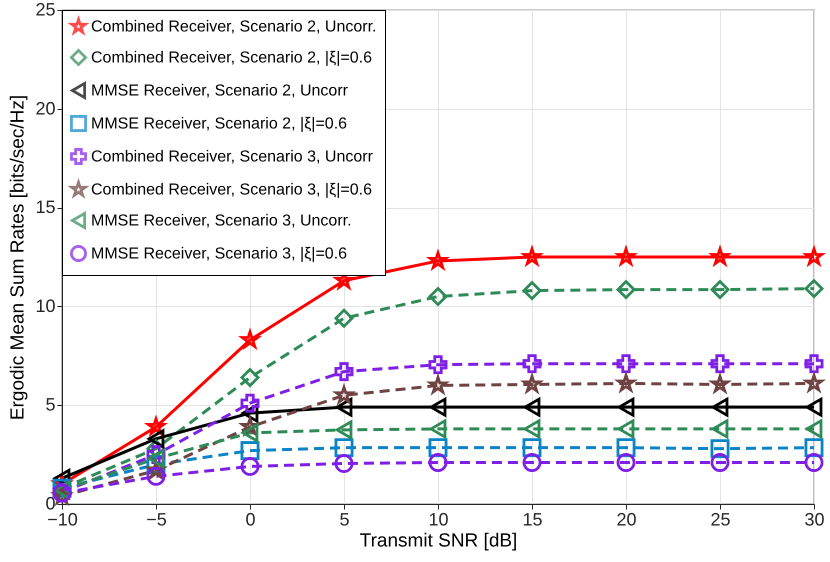 The height and width of the screenshot is (562, 830). I want to click on x-tick-label: 25, so click(720, 520).